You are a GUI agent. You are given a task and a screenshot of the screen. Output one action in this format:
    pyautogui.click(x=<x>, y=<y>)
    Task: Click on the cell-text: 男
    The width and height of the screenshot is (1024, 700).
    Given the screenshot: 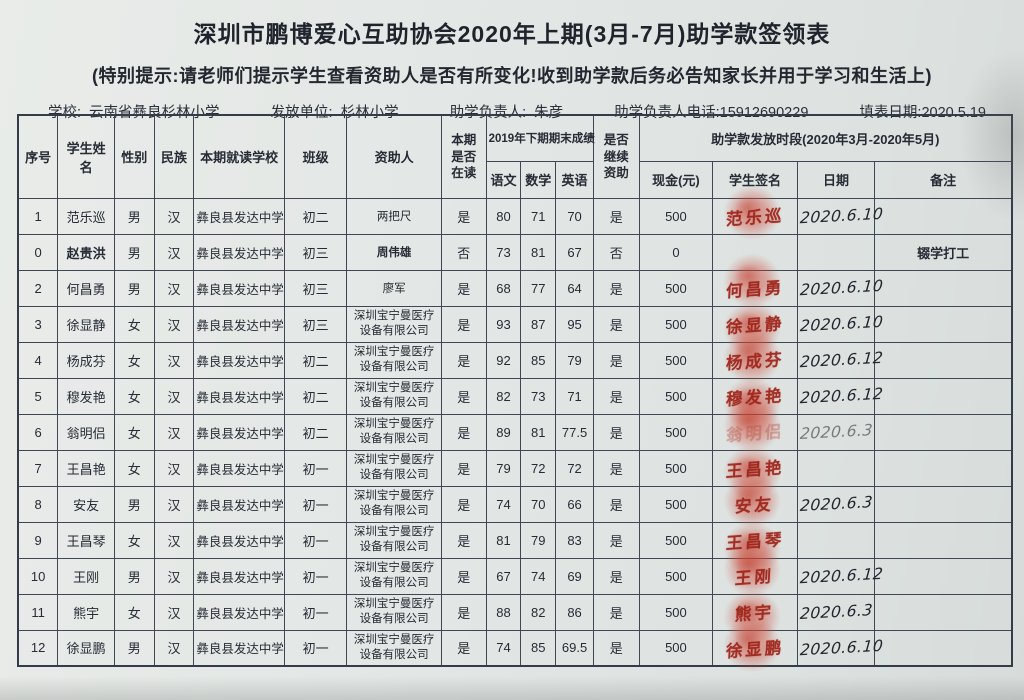 What is the action you would take?
    pyautogui.click(x=134, y=649)
    